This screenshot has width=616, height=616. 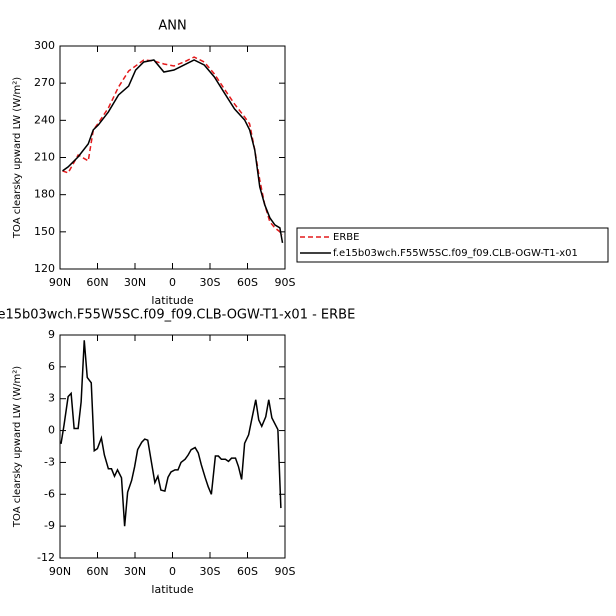 I want to click on y-tick-label: 120, so click(x=44, y=268).